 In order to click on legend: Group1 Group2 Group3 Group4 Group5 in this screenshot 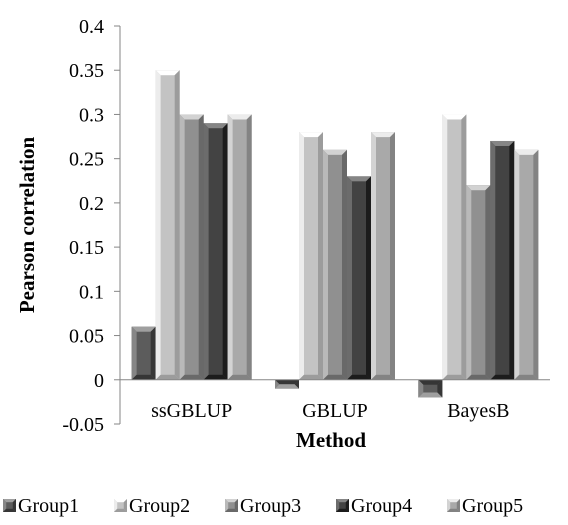, I will do `click(263, 506)`.